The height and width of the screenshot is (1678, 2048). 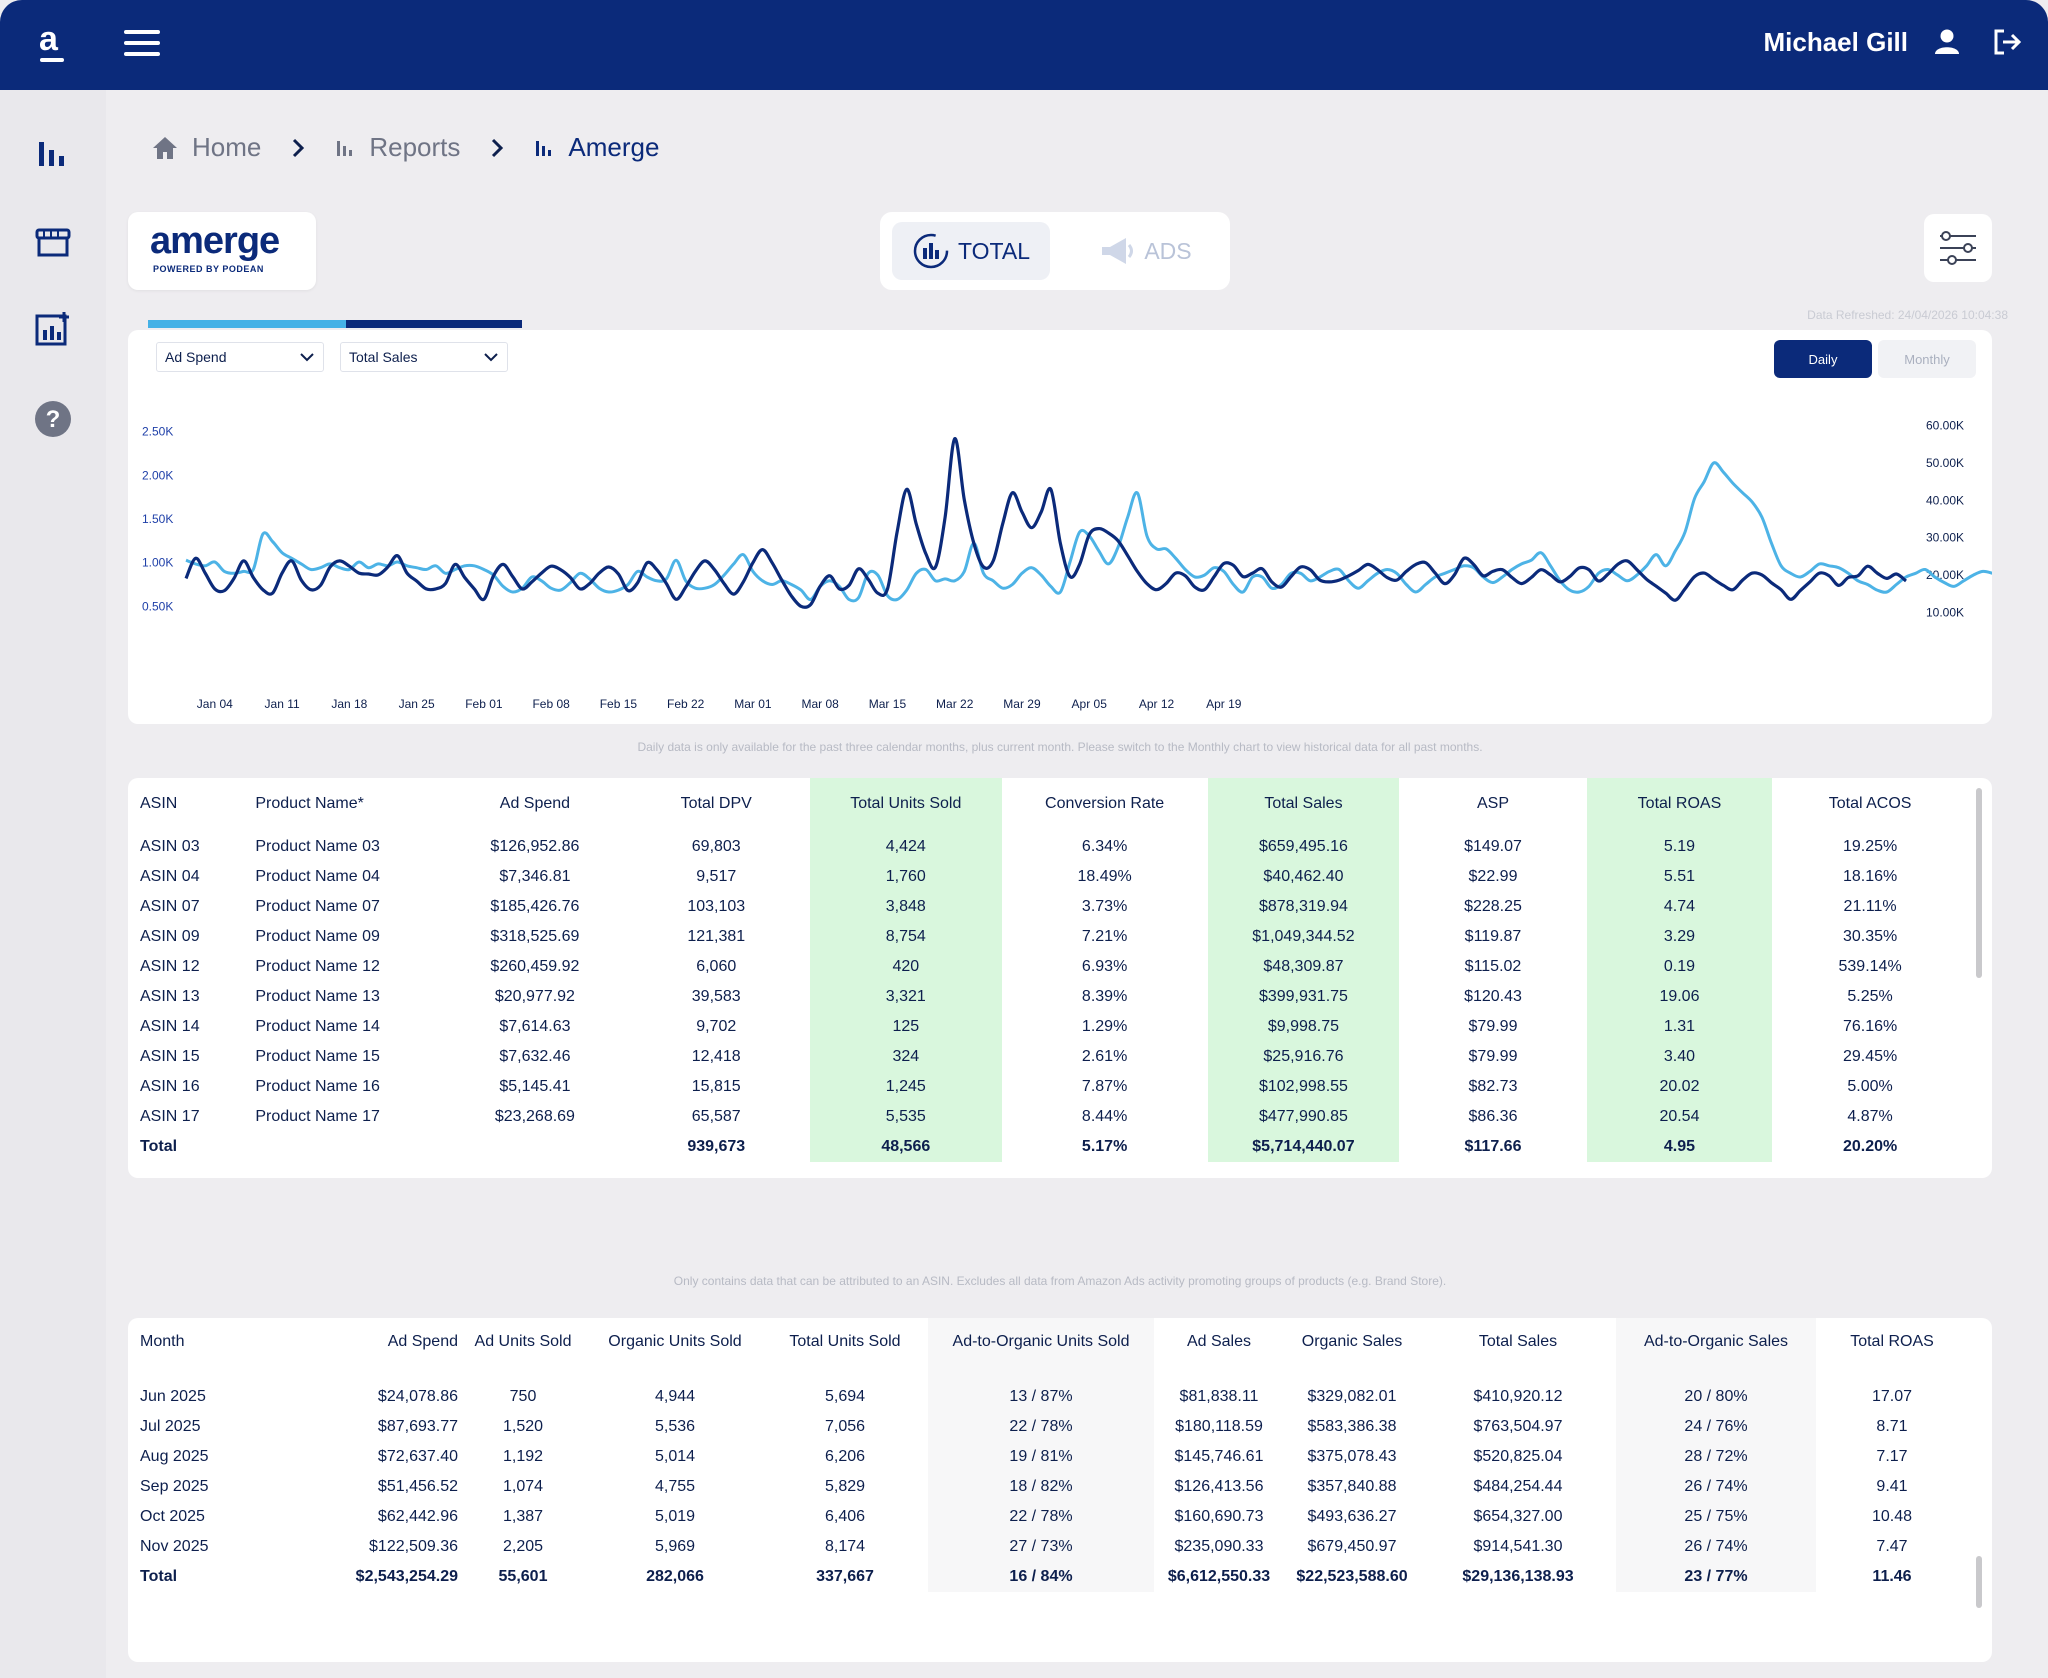 What do you see at coordinates (1958, 248) in the screenshot?
I see `filter-settings-button` at bounding box center [1958, 248].